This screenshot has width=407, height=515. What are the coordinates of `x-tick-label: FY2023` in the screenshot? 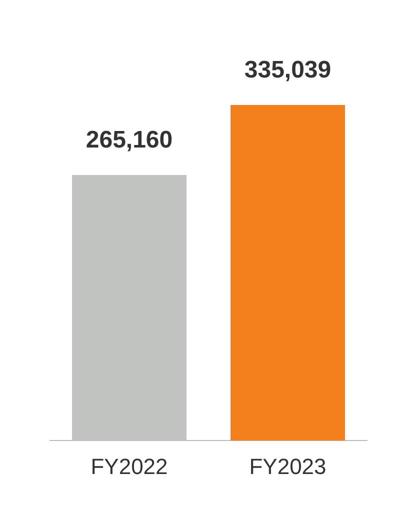 It's located at (287, 466).